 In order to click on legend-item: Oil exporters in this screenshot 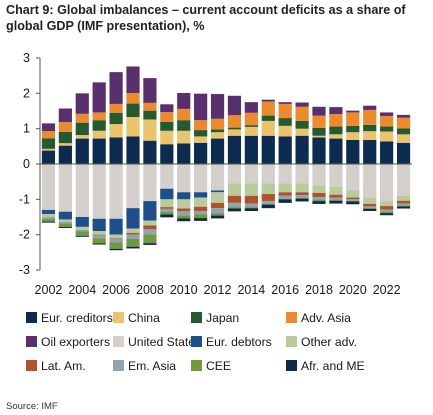, I will do `click(68, 342)`.